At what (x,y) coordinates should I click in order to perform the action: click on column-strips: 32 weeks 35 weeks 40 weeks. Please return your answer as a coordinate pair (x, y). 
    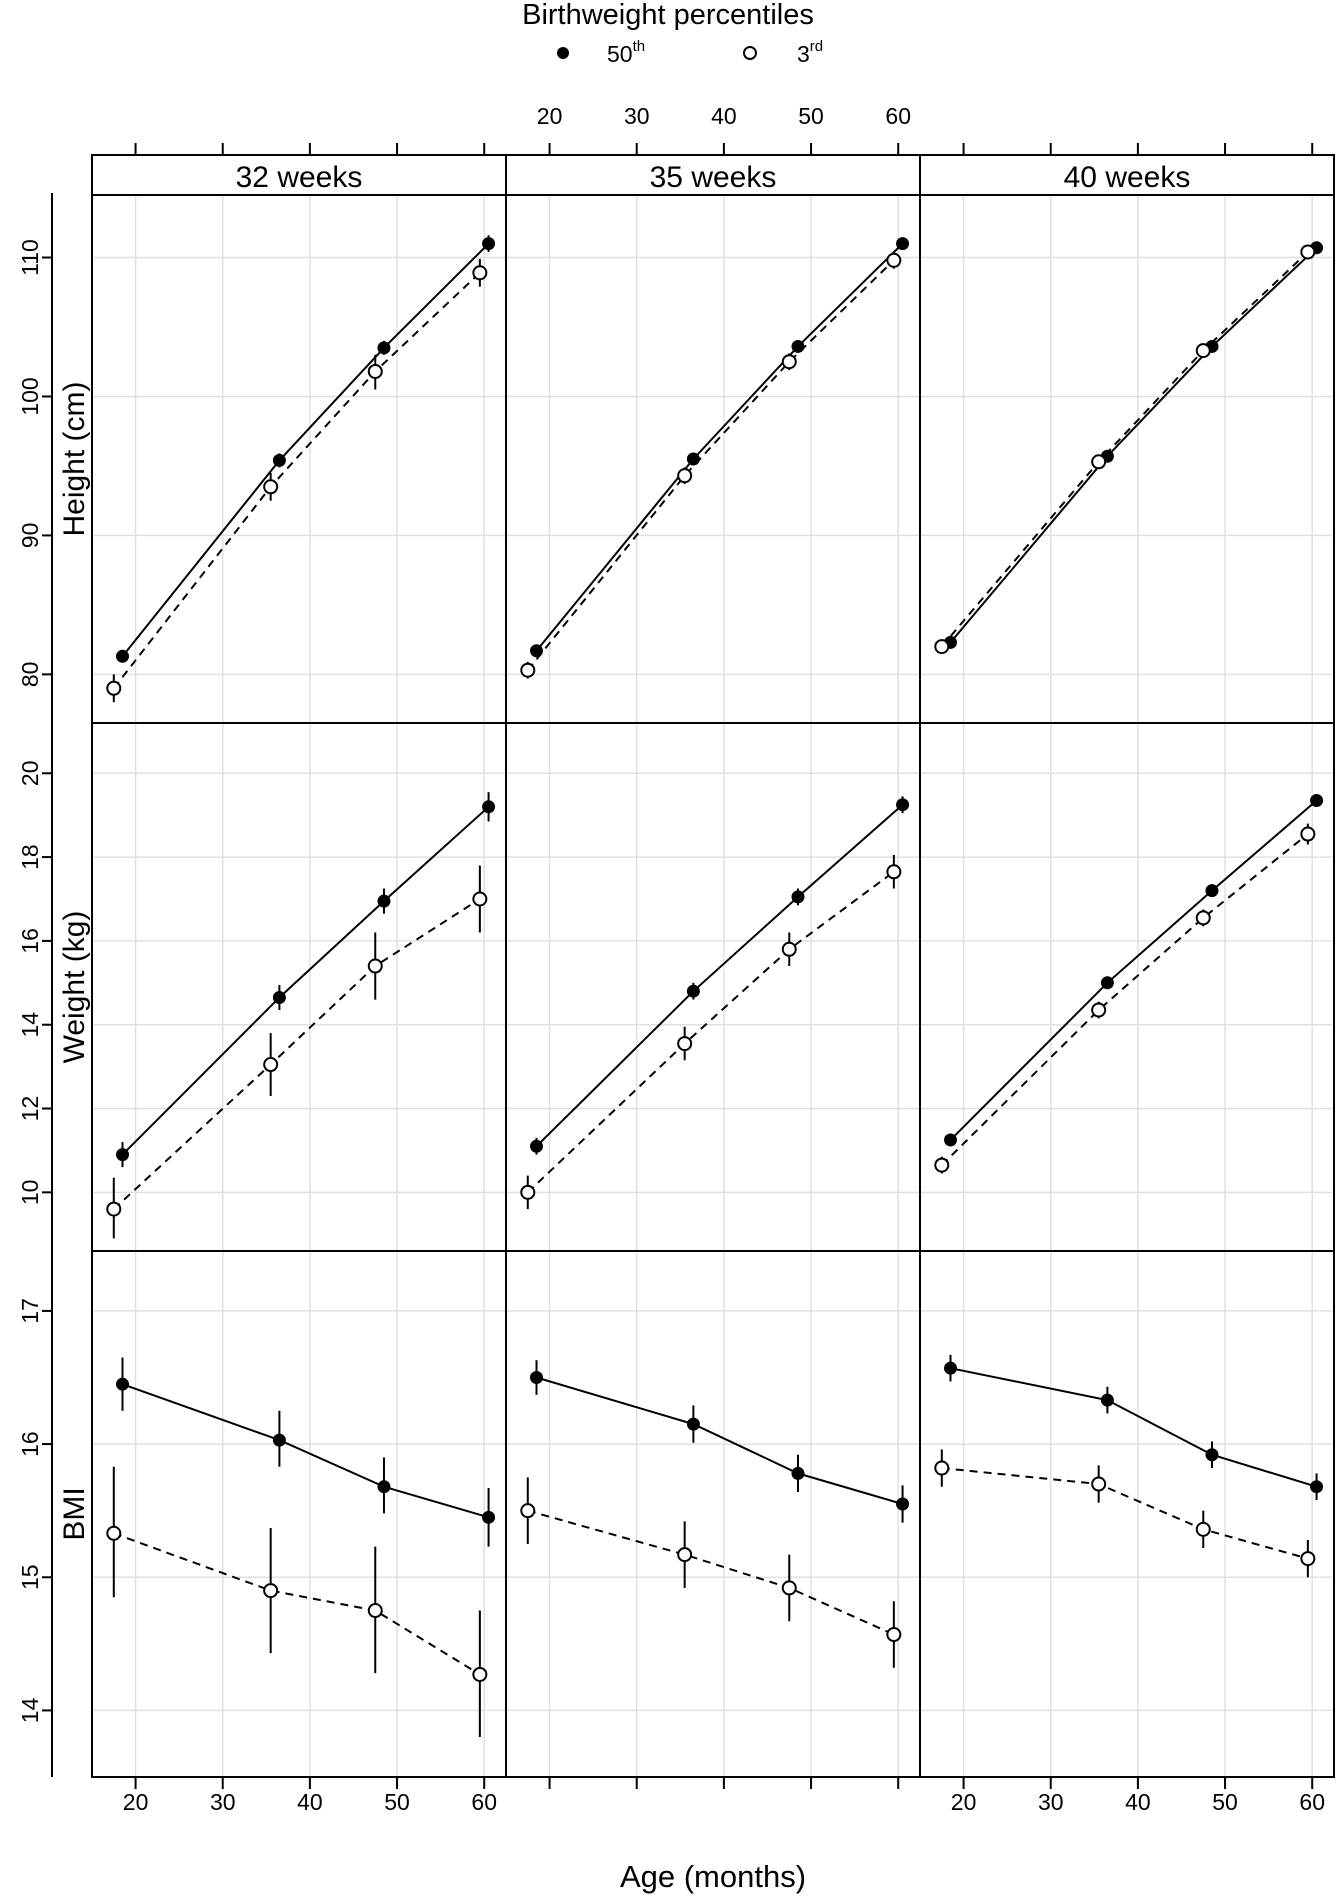
    Looking at the image, I should click on (713, 175).